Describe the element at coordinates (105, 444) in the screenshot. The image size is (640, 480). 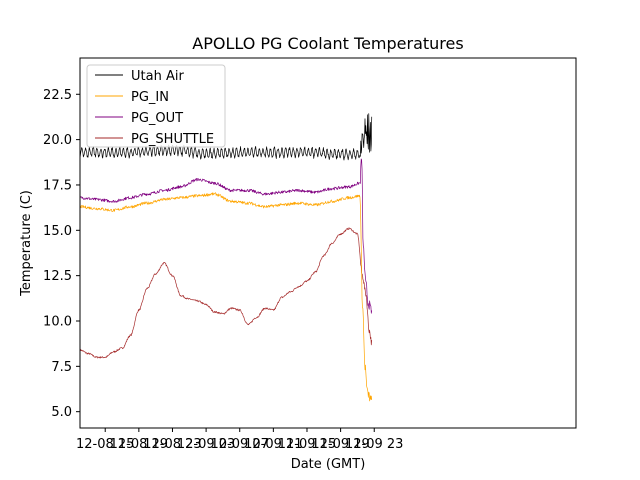
I see `x-tick-label: 12-08 15` at that location.